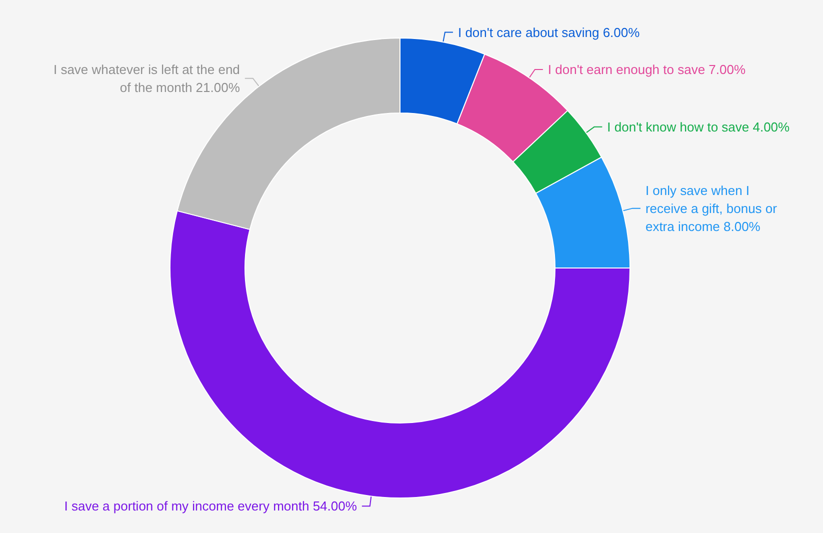  What do you see at coordinates (211, 506) in the screenshot?
I see `slice-label: I save a portion of my income every month 54.00%` at bounding box center [211, 506].